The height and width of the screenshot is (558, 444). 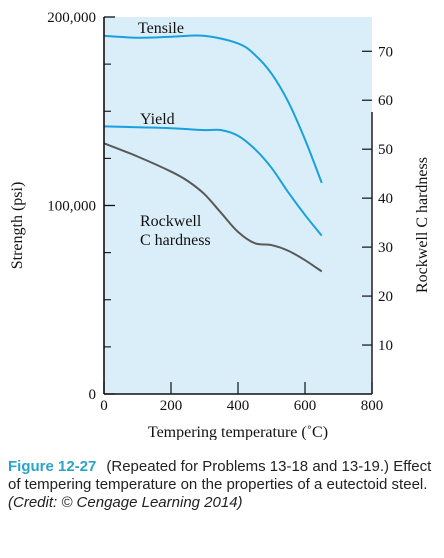 What do you see at coordinates (52, 466) in the screenshot?
I see `caption-figure-label: Figure 12-27` at bounding box center [52, 466].